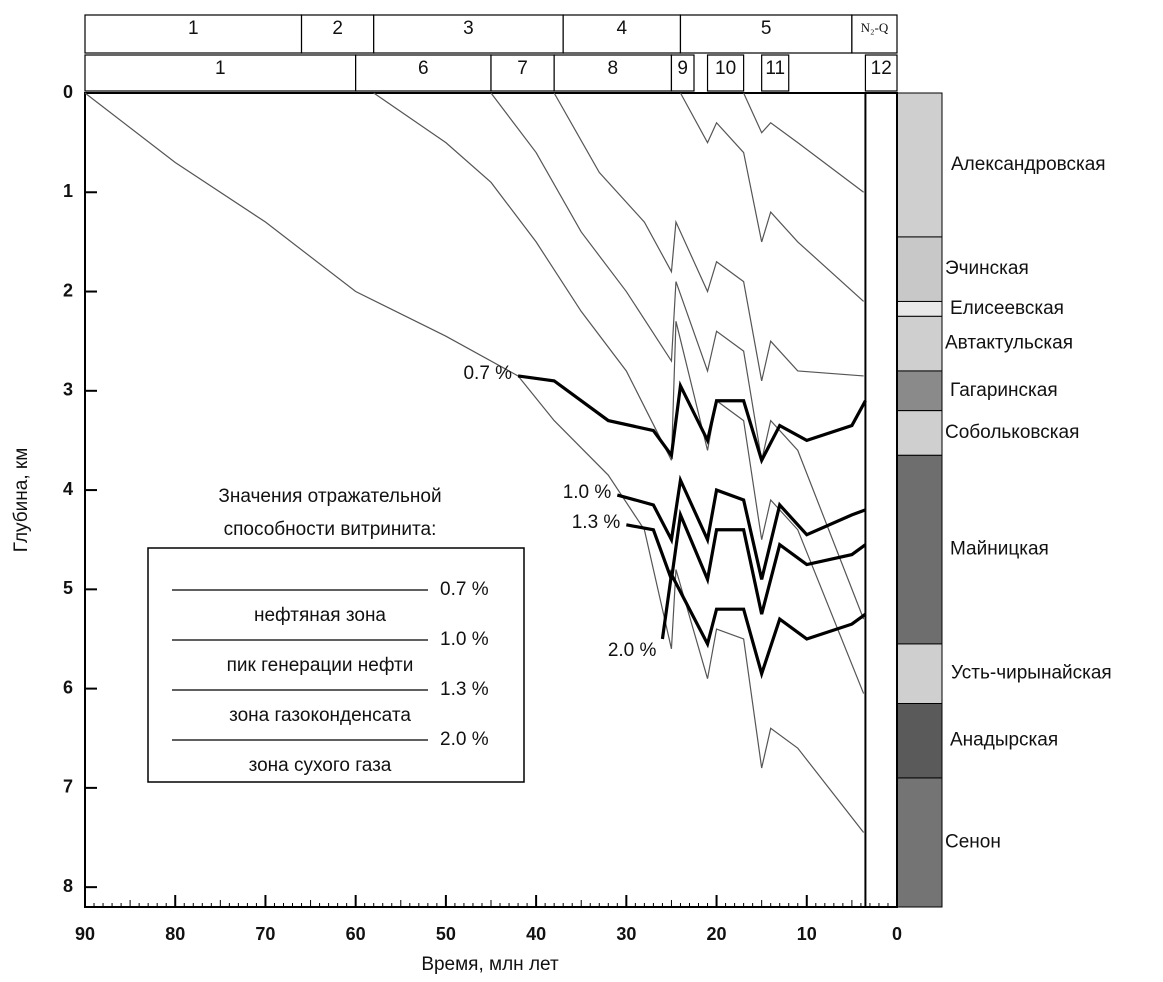  What do you see at coordinates (881, 68) in the screenshot?
I see `stage-label: 12` at bounding box center [881, 68].